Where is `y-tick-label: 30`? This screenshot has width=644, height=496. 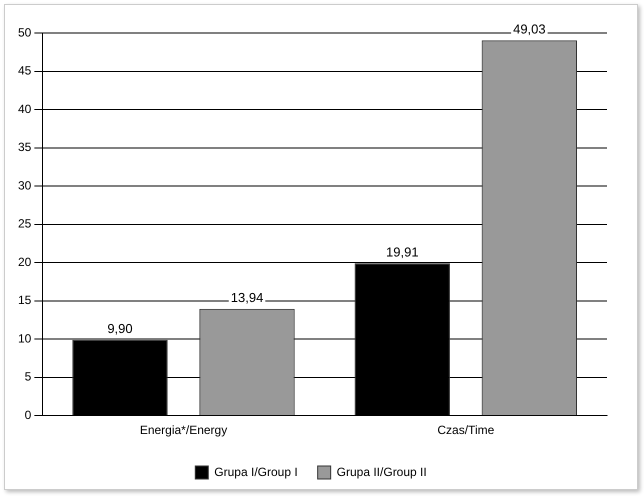
y-tick-label: 30 is located at coordinates (25, 185).